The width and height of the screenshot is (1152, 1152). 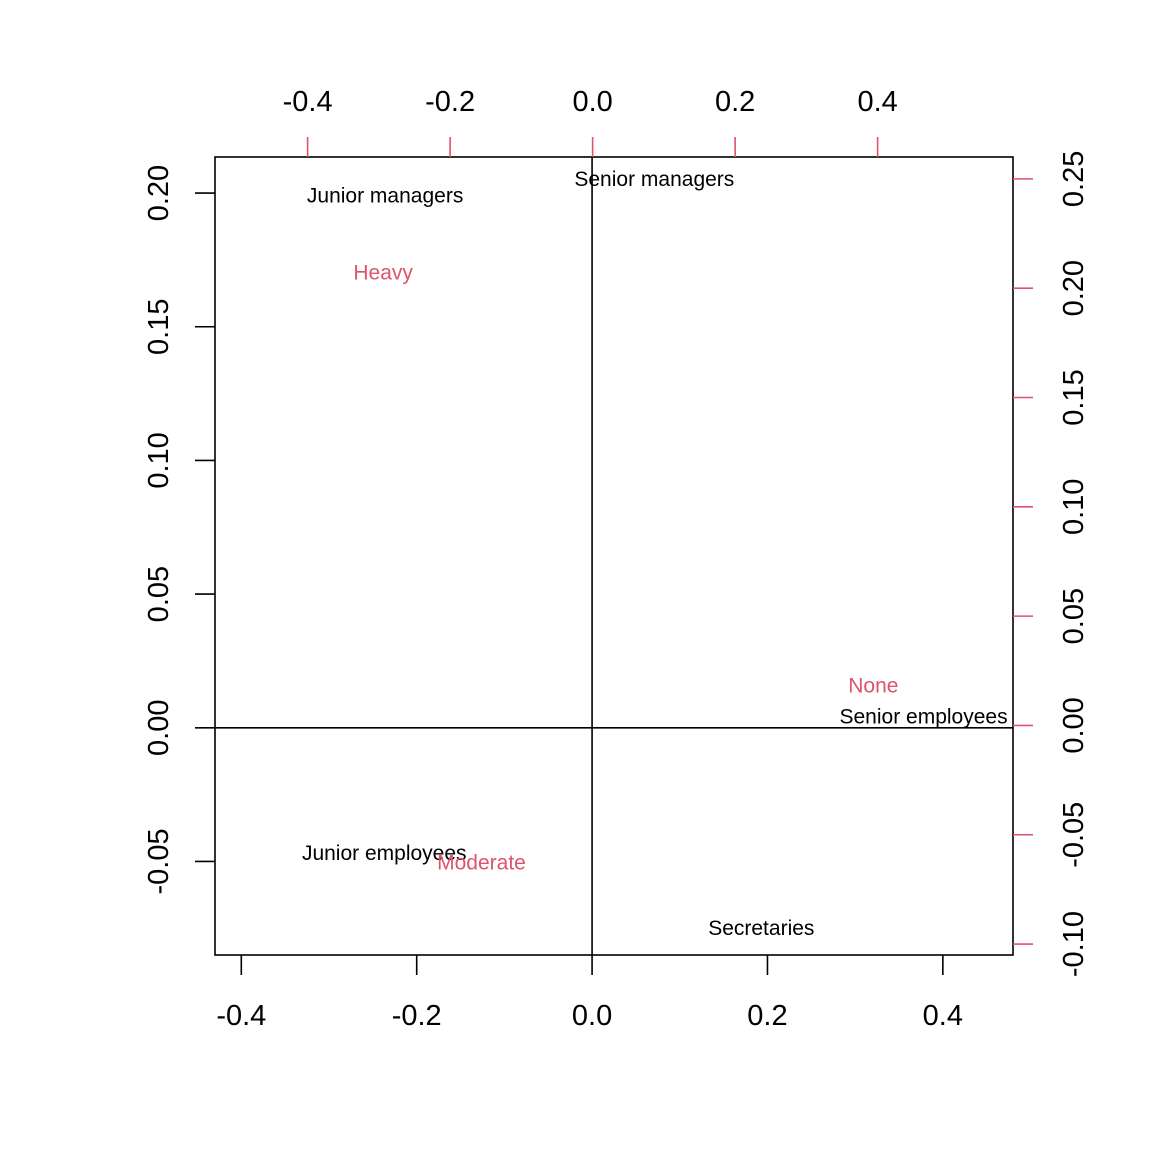 What do you see at coordinates (592, 1016) in the screenshot?
I see `bottom-axis-tick-label: 0.0` at bounding box center [592, 1016].